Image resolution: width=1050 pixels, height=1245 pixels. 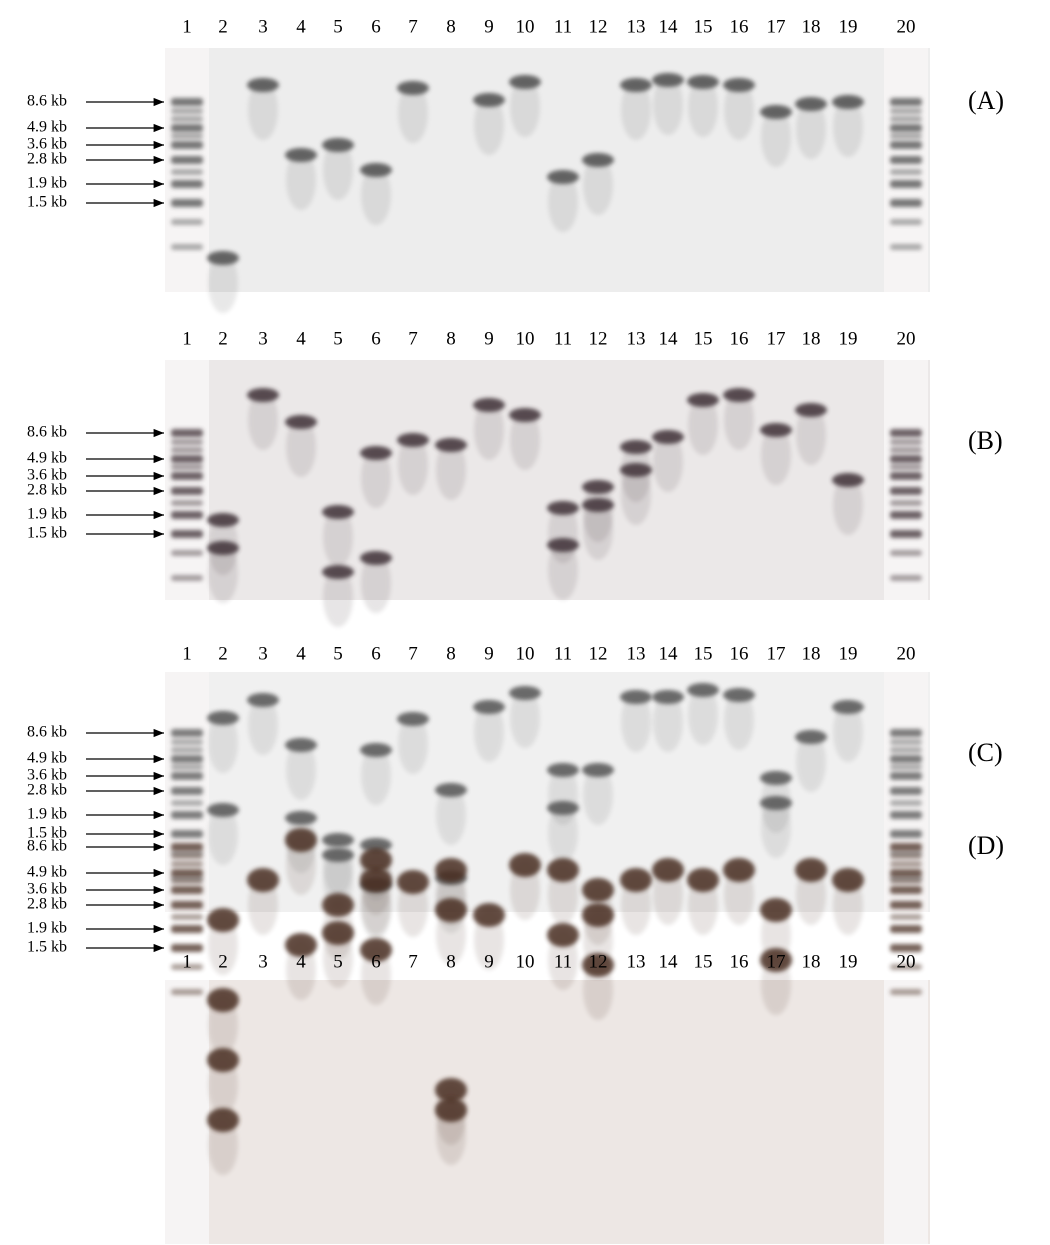 What do you see at coordinates (703, 961) in the screenshot?
I see `lane-number: 15` at bounding box center [703, 961].